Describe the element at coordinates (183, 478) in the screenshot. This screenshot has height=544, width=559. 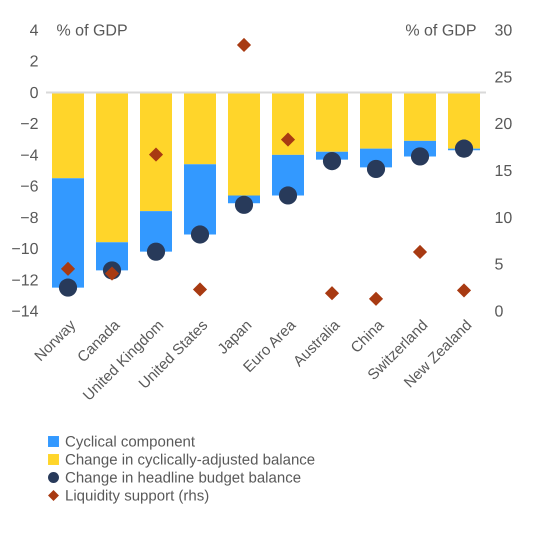
I see `legend-label: Change in headline budget balance` at that location.